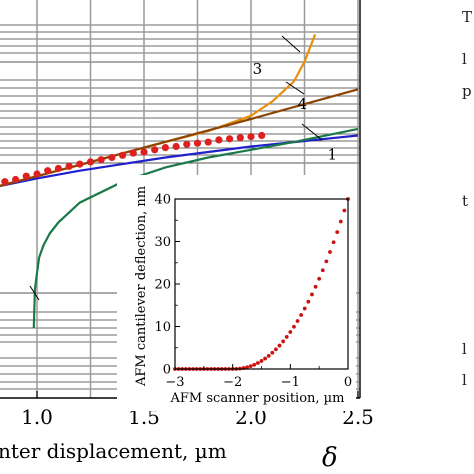  Describe the element at coordinates (174, 382) in the screenshot. I see `inset-x-tick-label: −3` at that location.